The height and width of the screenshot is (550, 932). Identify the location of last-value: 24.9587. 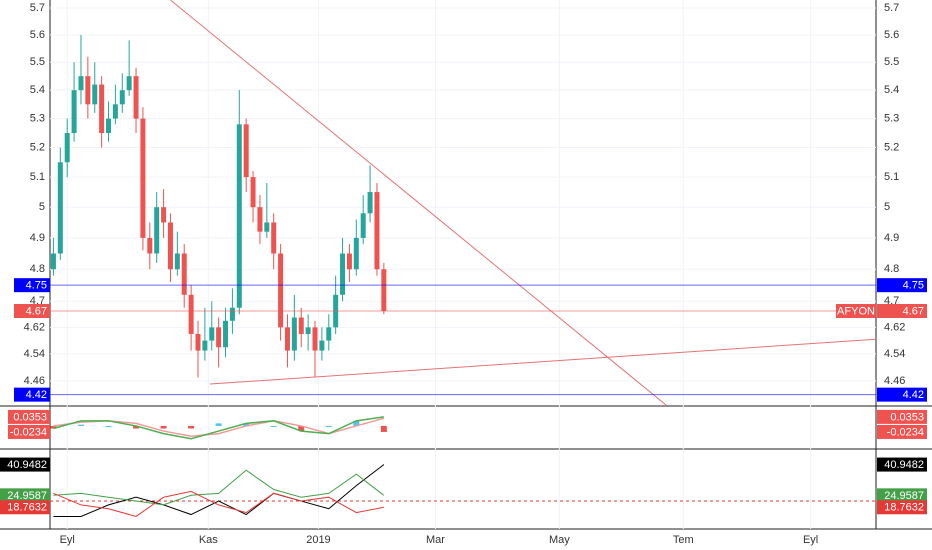
(27, 496).